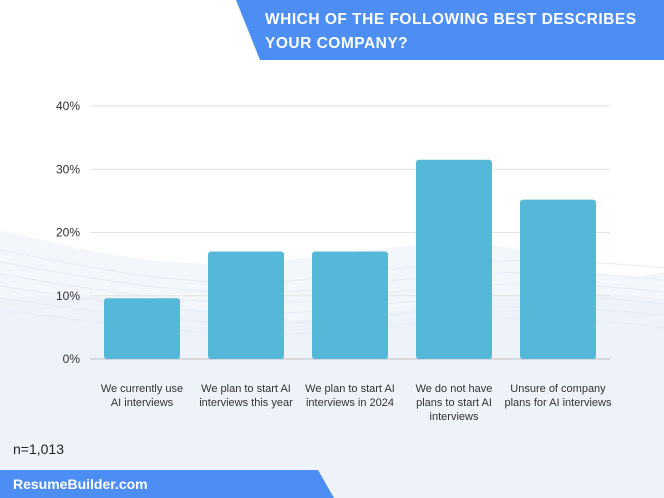 The image size is (664, 498). What do you see at coordinates (80, 484) in the screenshot?
I see `brand-footer: ResumeBuilder.com` at bounding box center [80, 484].